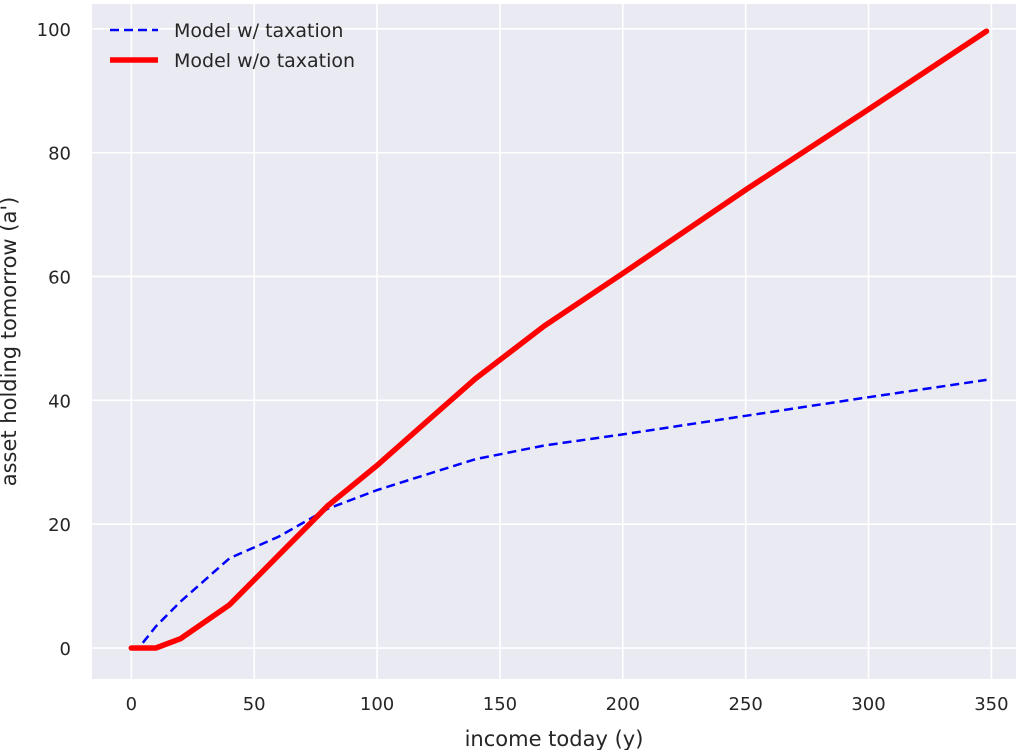  I want to click on x-tick-label: 150, so click(500, 704).